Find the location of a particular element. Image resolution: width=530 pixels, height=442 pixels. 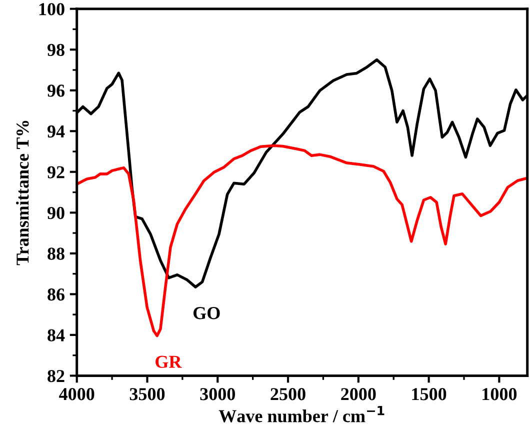

x-tick-label: 2500 is located at coordinates (288, 394).